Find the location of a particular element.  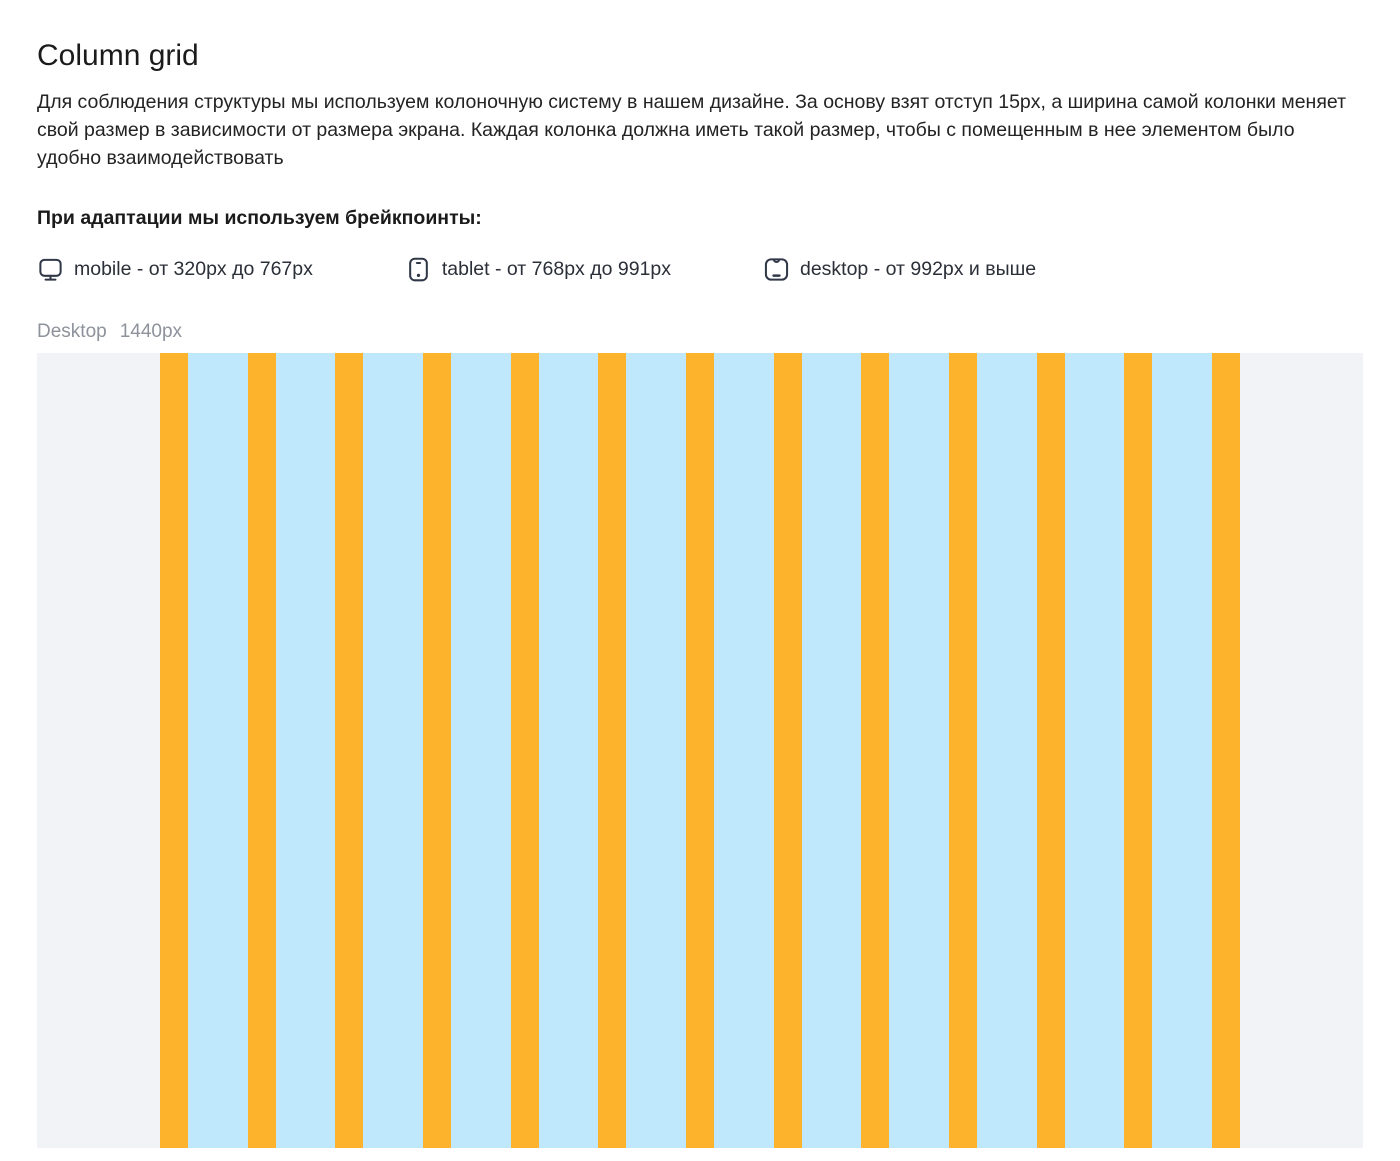

breakpoint-tablet-label: tablet - от 768px до 991px is located at coordinates (556, 269).